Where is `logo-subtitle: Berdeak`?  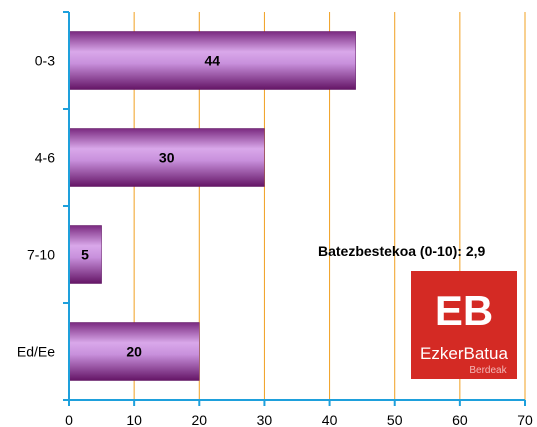
logo-subtitle: Berdeak is located at coordinates (488, 370).